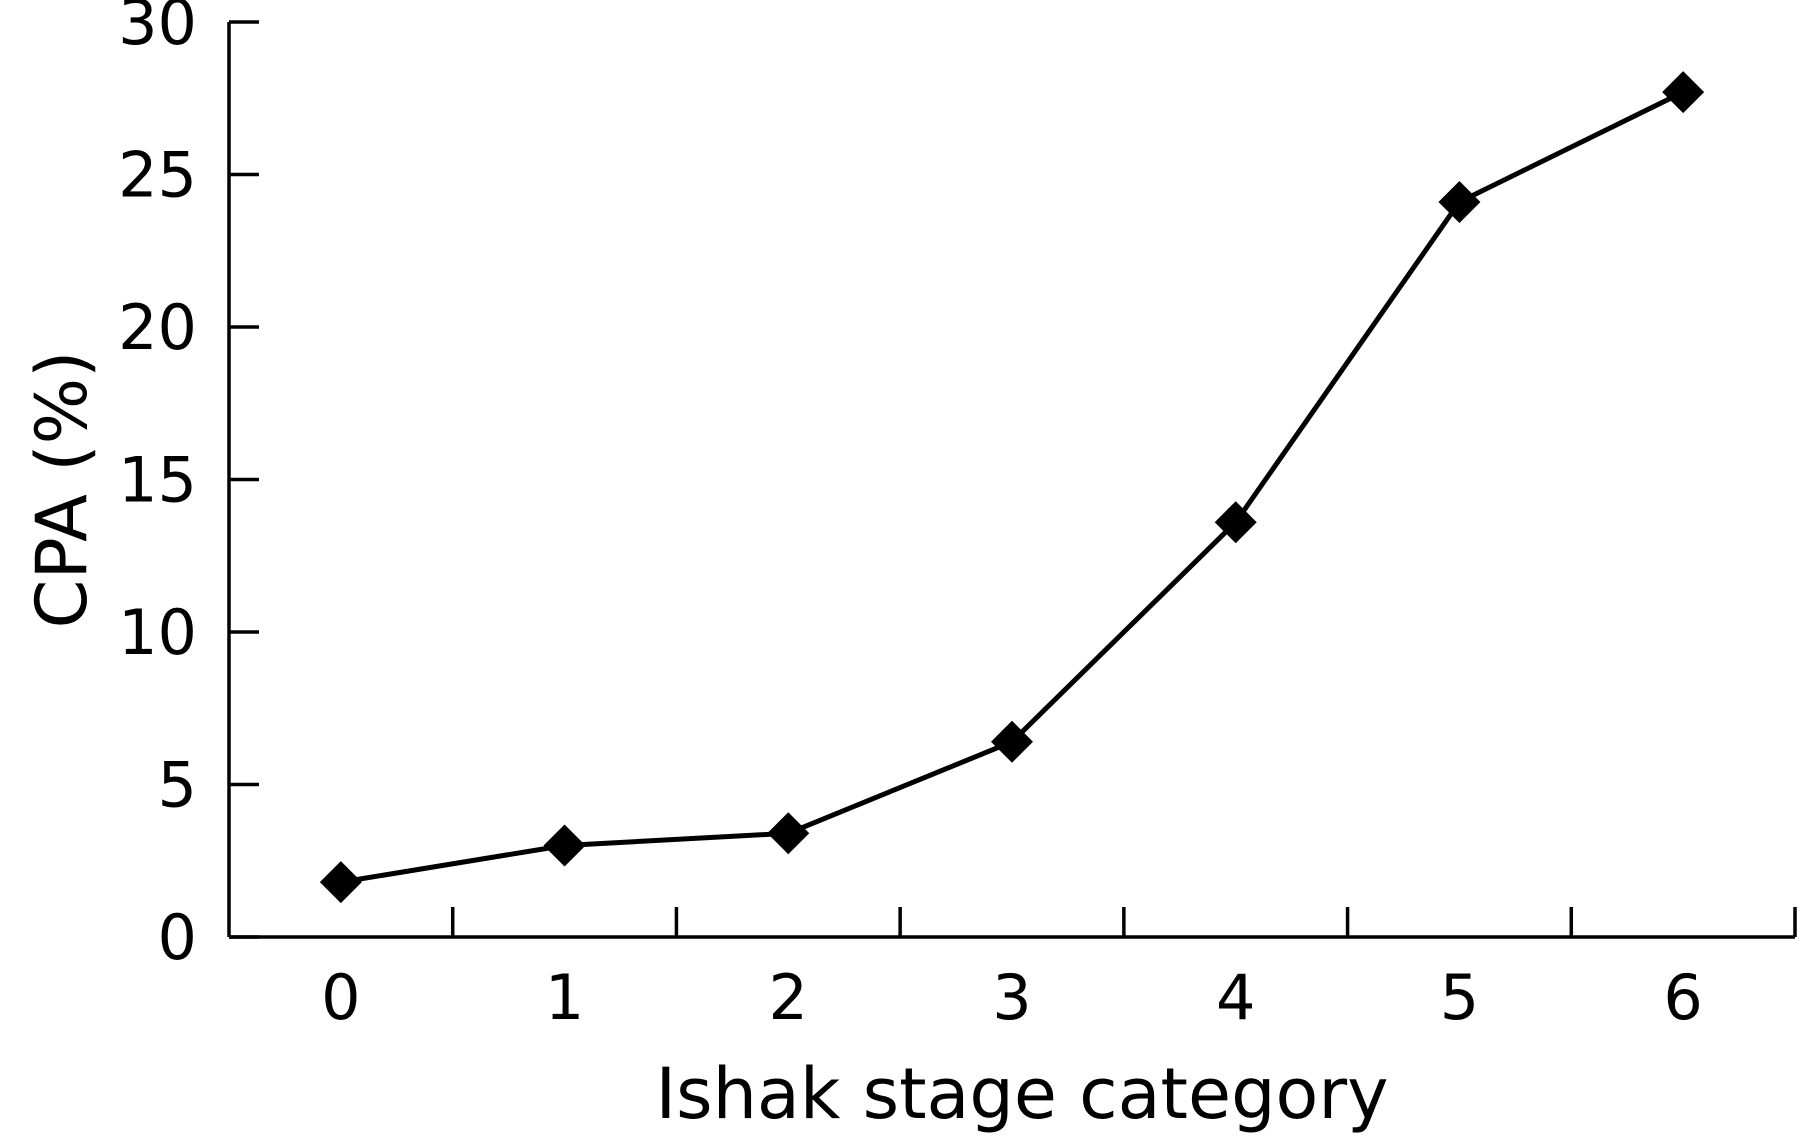  I want to click on y-tick-label: 10, so click(157, 632).